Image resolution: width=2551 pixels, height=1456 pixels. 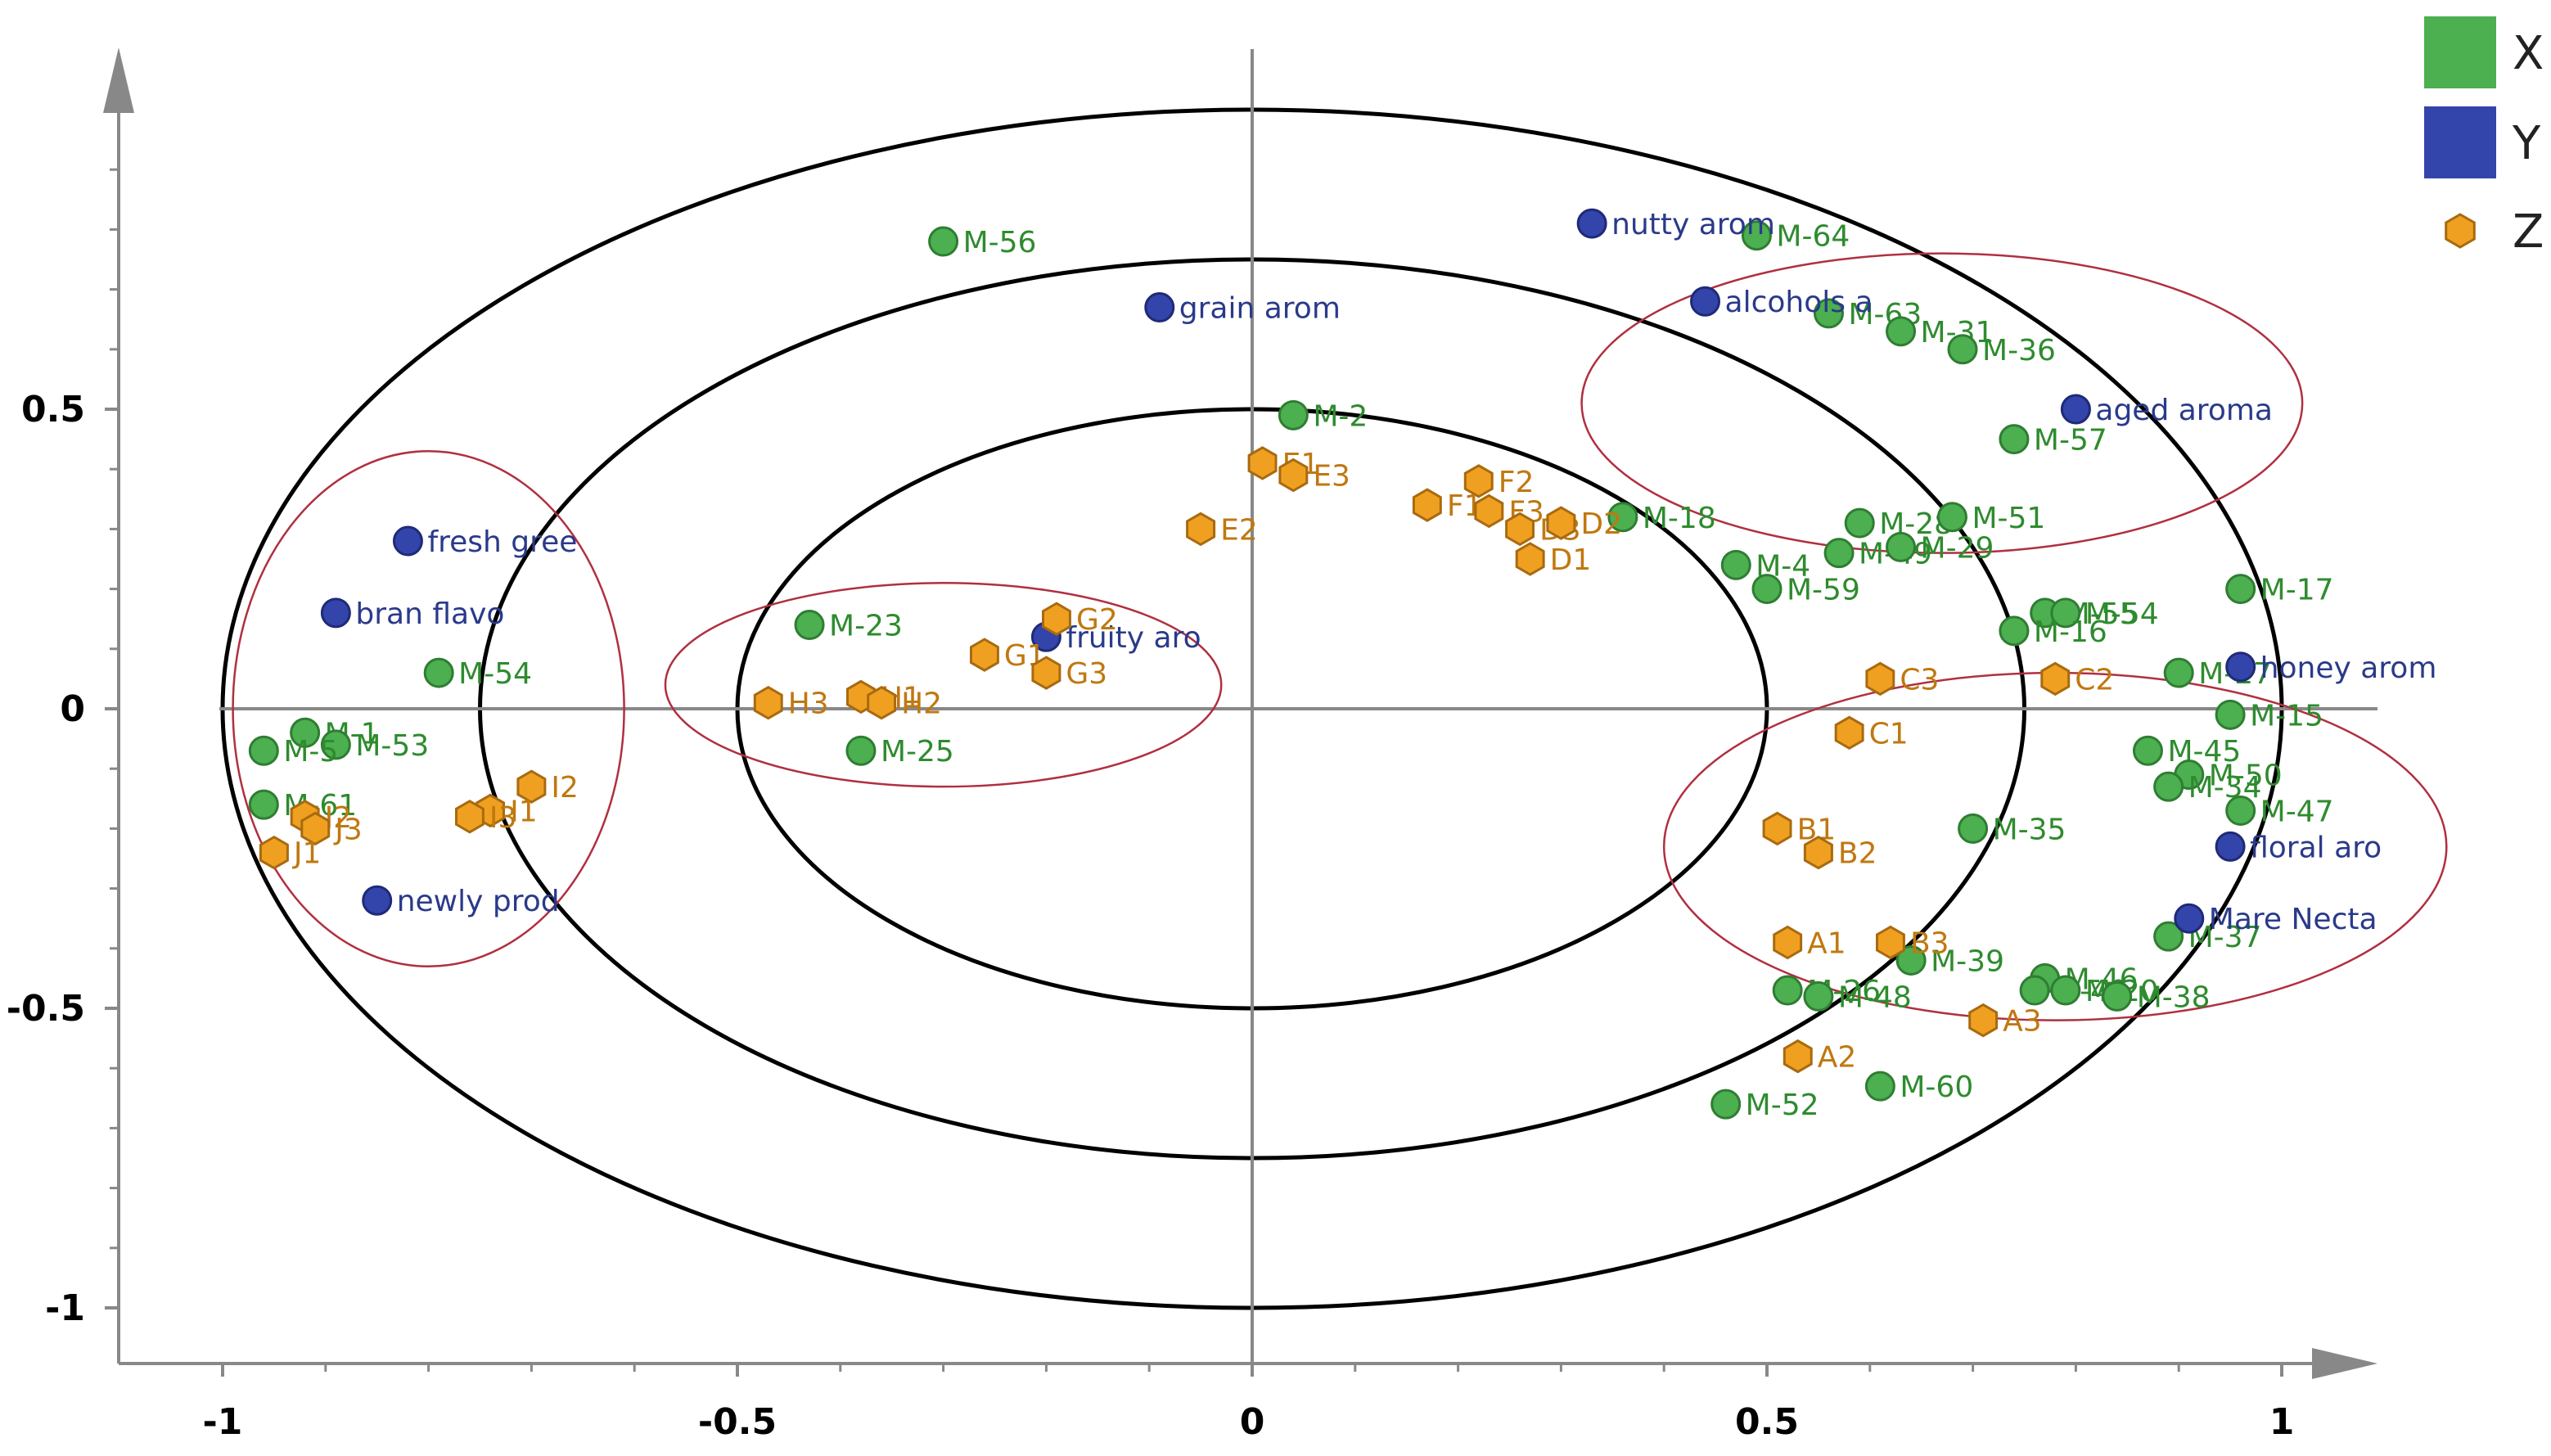 What do you see at coordinates (2527, 144) in the screenshot?
I see `legend-label-Y: Y` at bounding box center [2527, 144].